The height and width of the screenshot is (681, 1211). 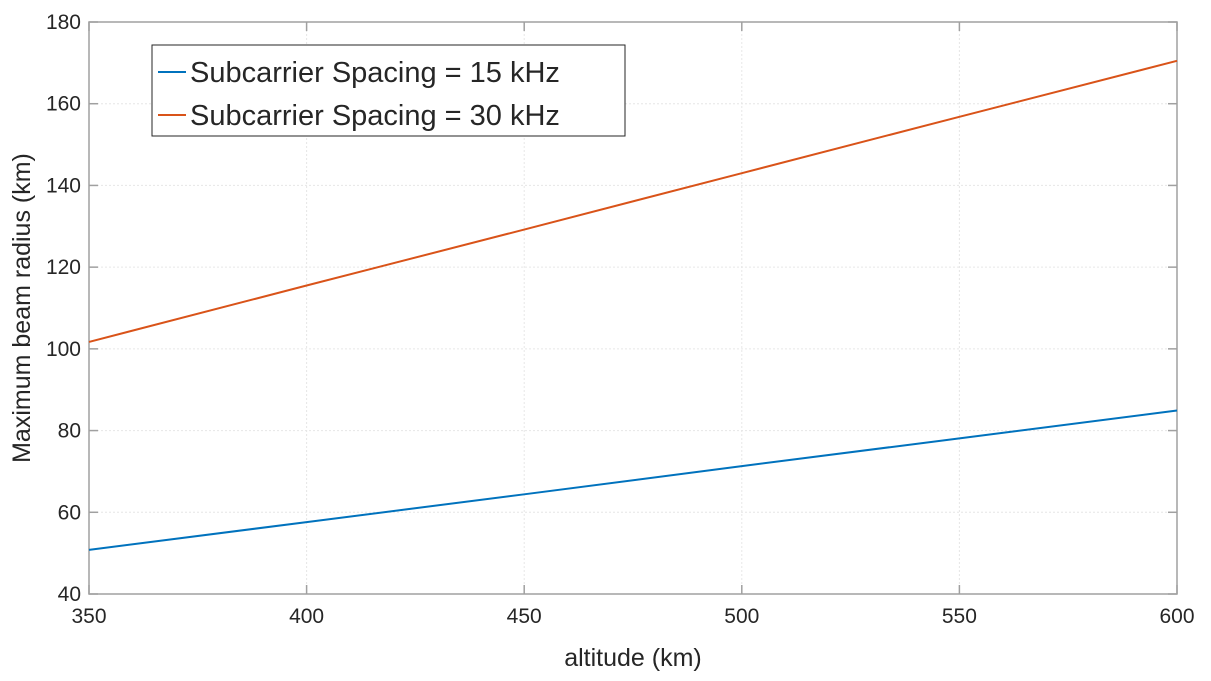 What do you see at coordinates (63, 349) in the screenshot?
I see `y-tick-label: 100` at bounding box center [63, 349].